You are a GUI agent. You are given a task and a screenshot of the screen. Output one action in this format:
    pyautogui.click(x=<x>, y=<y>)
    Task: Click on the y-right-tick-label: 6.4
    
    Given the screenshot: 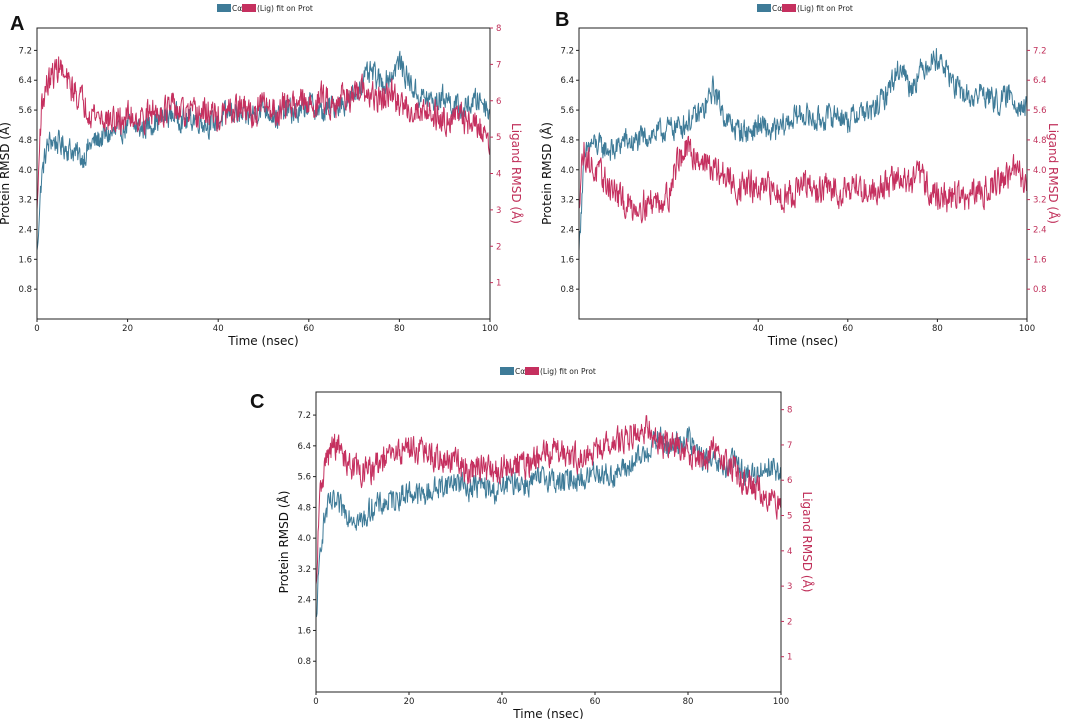 What is the action you would take?
    pyautogui.click(x=1040, y=81)
    